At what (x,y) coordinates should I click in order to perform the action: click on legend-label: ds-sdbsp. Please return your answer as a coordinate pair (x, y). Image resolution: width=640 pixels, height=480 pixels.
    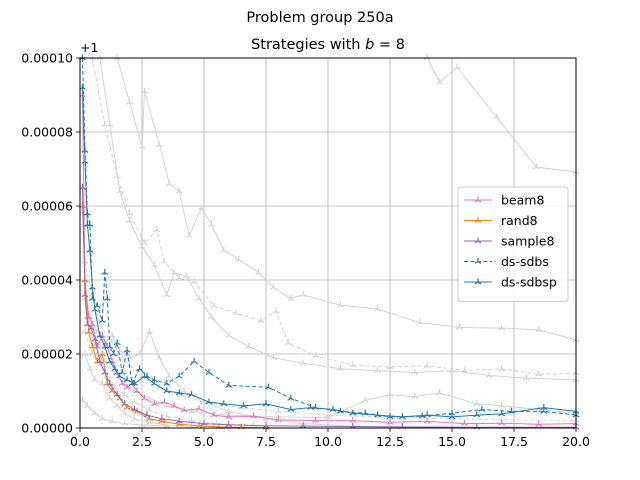
    Looking at the image, I should click on (529, 282).